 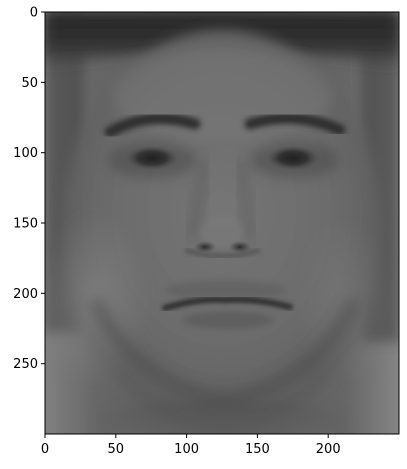 What do you see at coordinates (25, 224) in the screenshot?
I see `y-tick-label: 150` at bounding box center [25, 224].